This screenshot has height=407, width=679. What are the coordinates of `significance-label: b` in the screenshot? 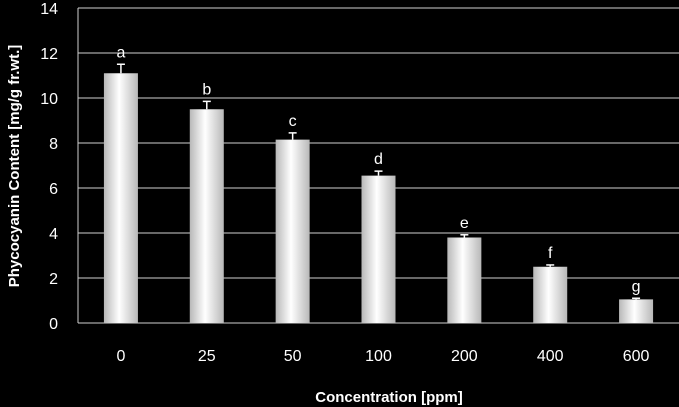 It's located at (206, 89).